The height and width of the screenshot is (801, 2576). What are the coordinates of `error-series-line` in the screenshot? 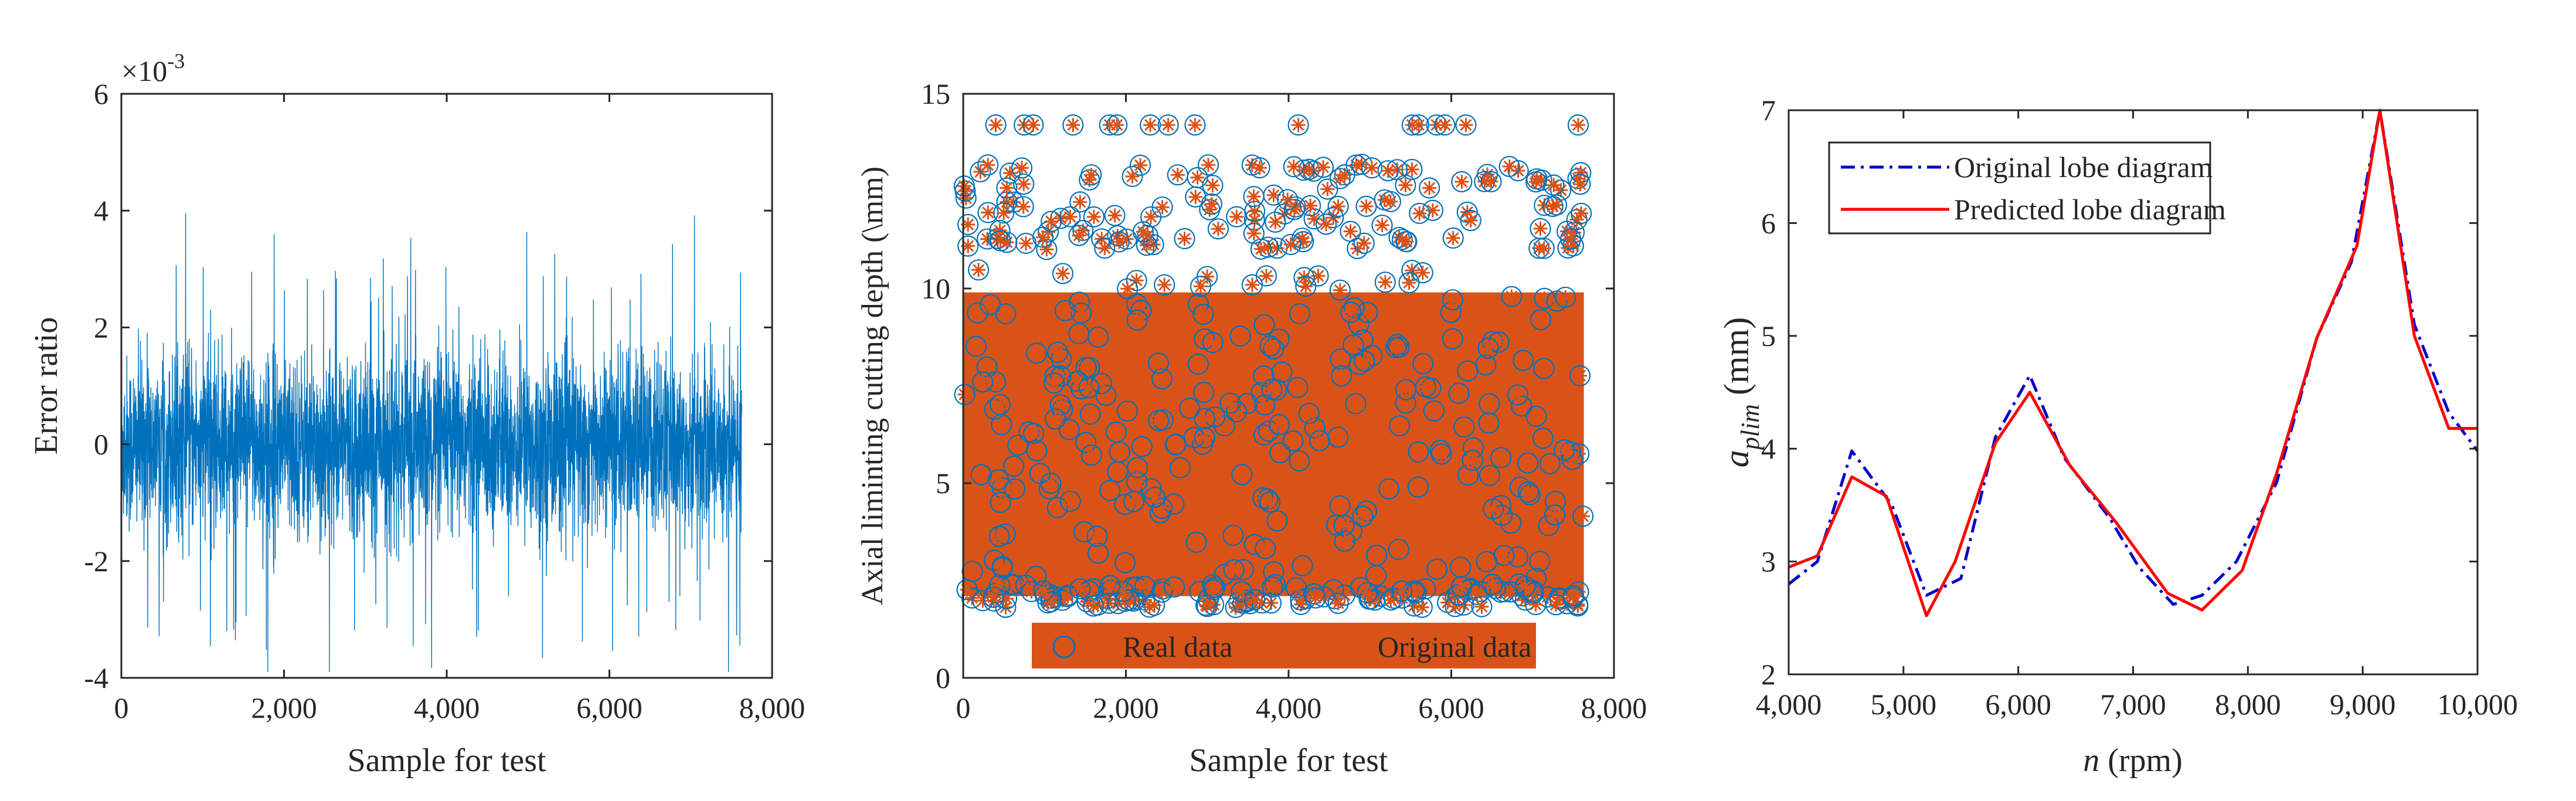 It's located at (432, 443).